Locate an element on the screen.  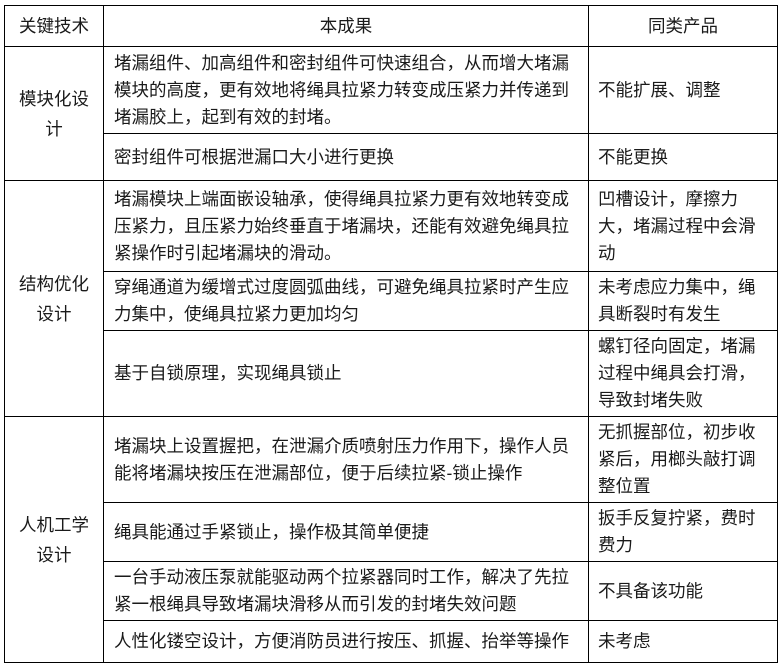
section-label-modular-design: 模块化设计 is located at coordinates (54, 113).